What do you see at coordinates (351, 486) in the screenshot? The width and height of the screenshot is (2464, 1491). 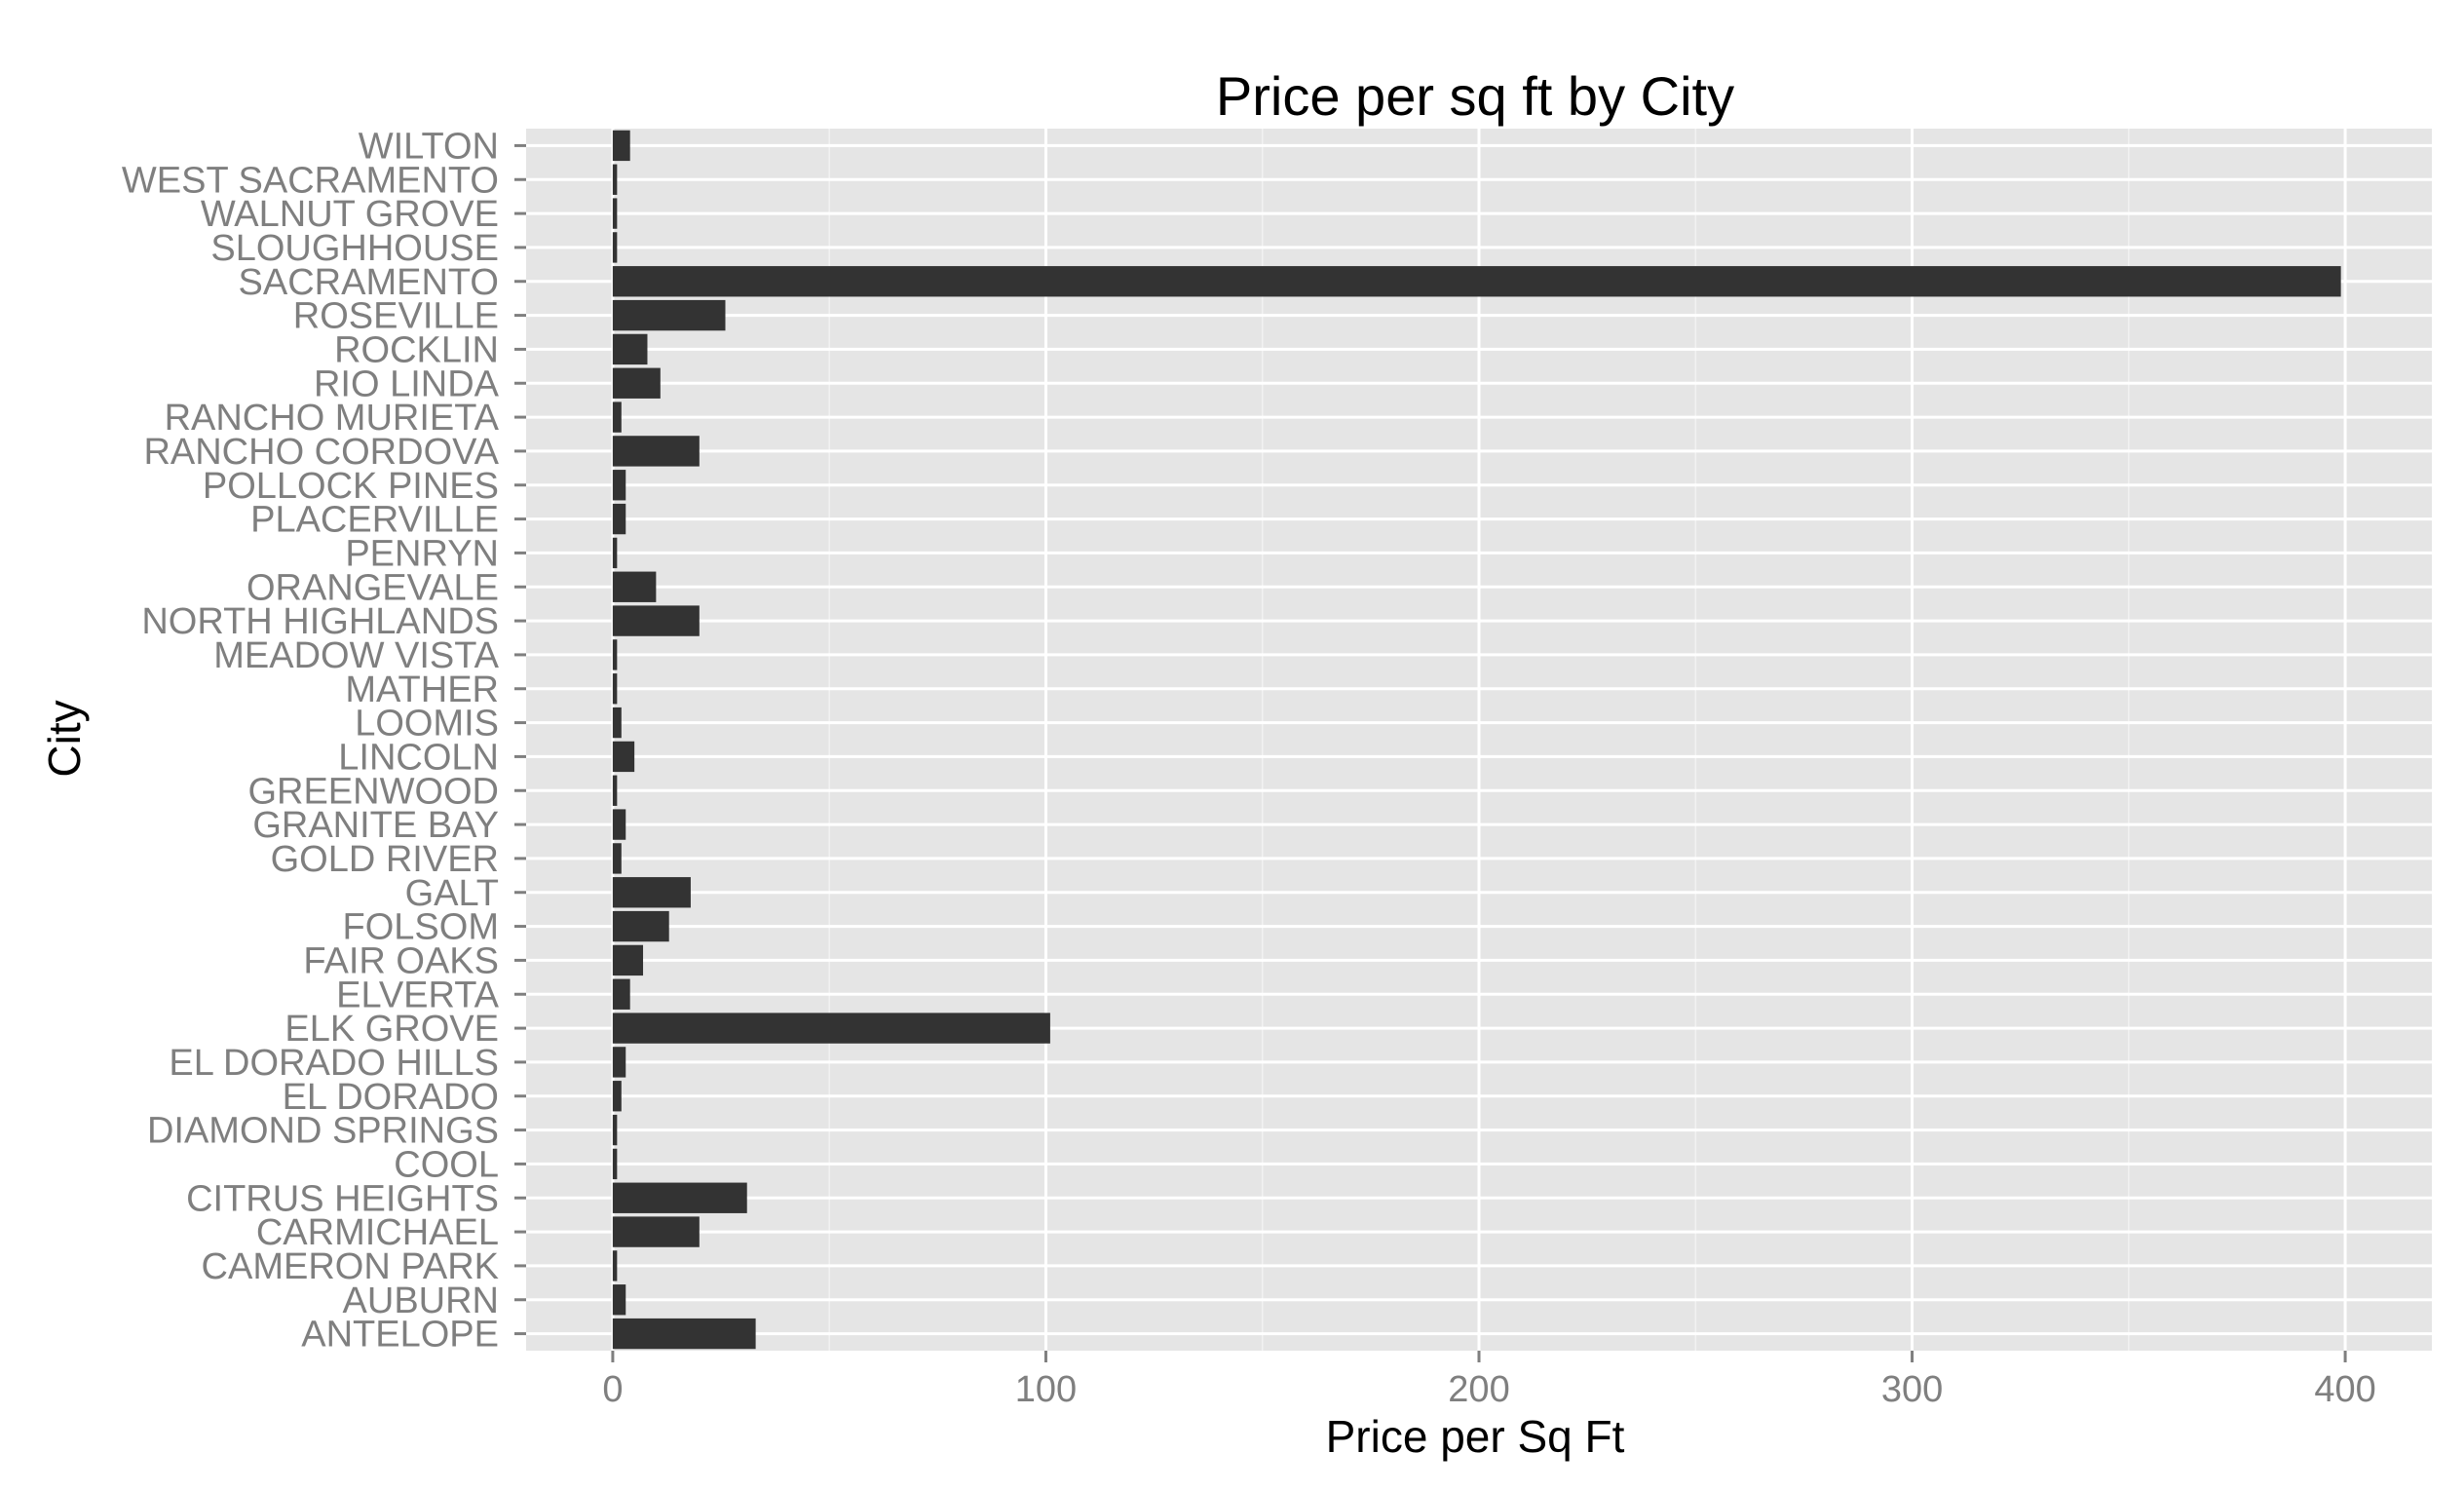 I see `y-tick-label: POLLOCK PINES` at bounding box center [351, 486].